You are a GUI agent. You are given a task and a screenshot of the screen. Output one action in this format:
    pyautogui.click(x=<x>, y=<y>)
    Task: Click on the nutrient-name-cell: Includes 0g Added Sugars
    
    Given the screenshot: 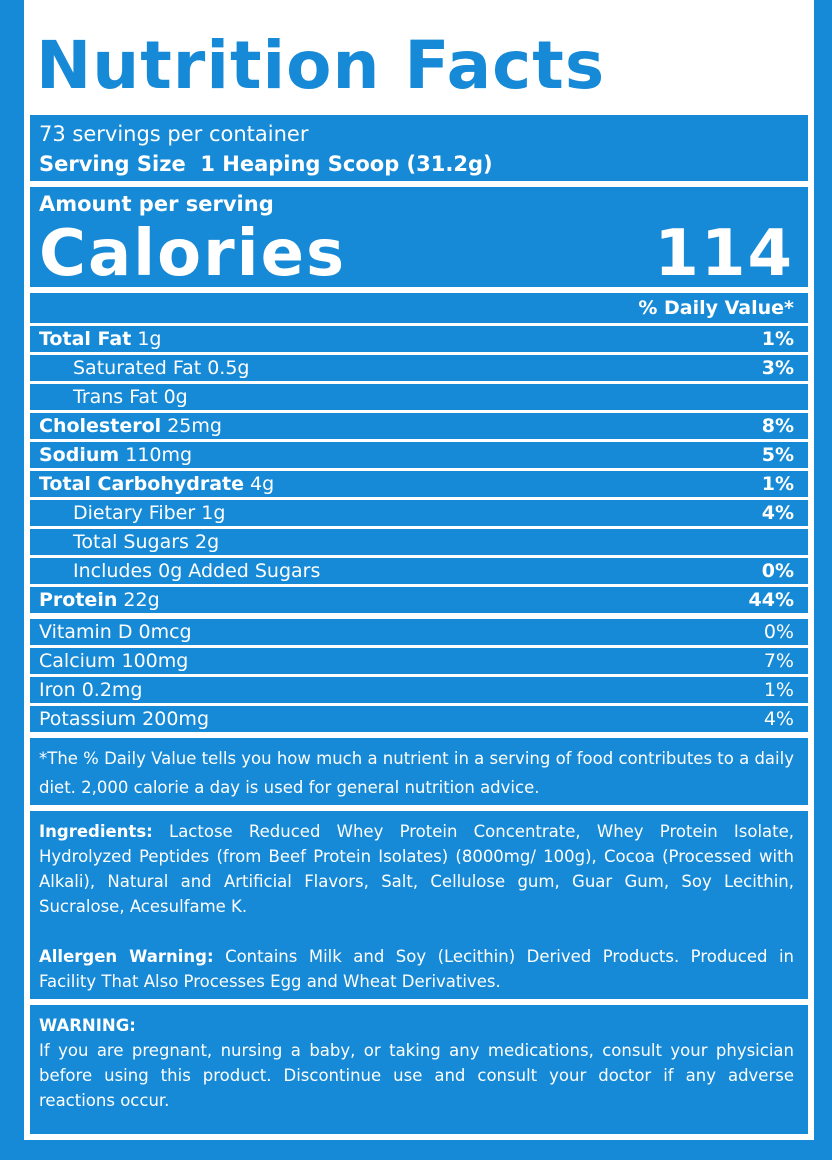 What is the action you would take?
    pyautogui.click(x=179, y=571)
    